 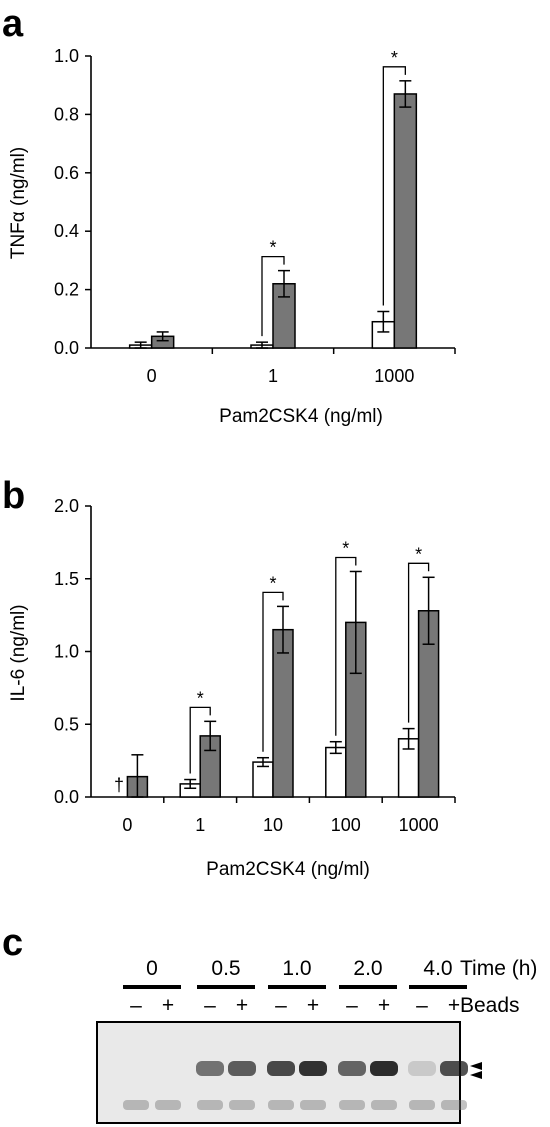 What do you see at coordinates (12, 943) in the screenshot?
I see `panel-letter-c: c` at bounding box center [12, 943].